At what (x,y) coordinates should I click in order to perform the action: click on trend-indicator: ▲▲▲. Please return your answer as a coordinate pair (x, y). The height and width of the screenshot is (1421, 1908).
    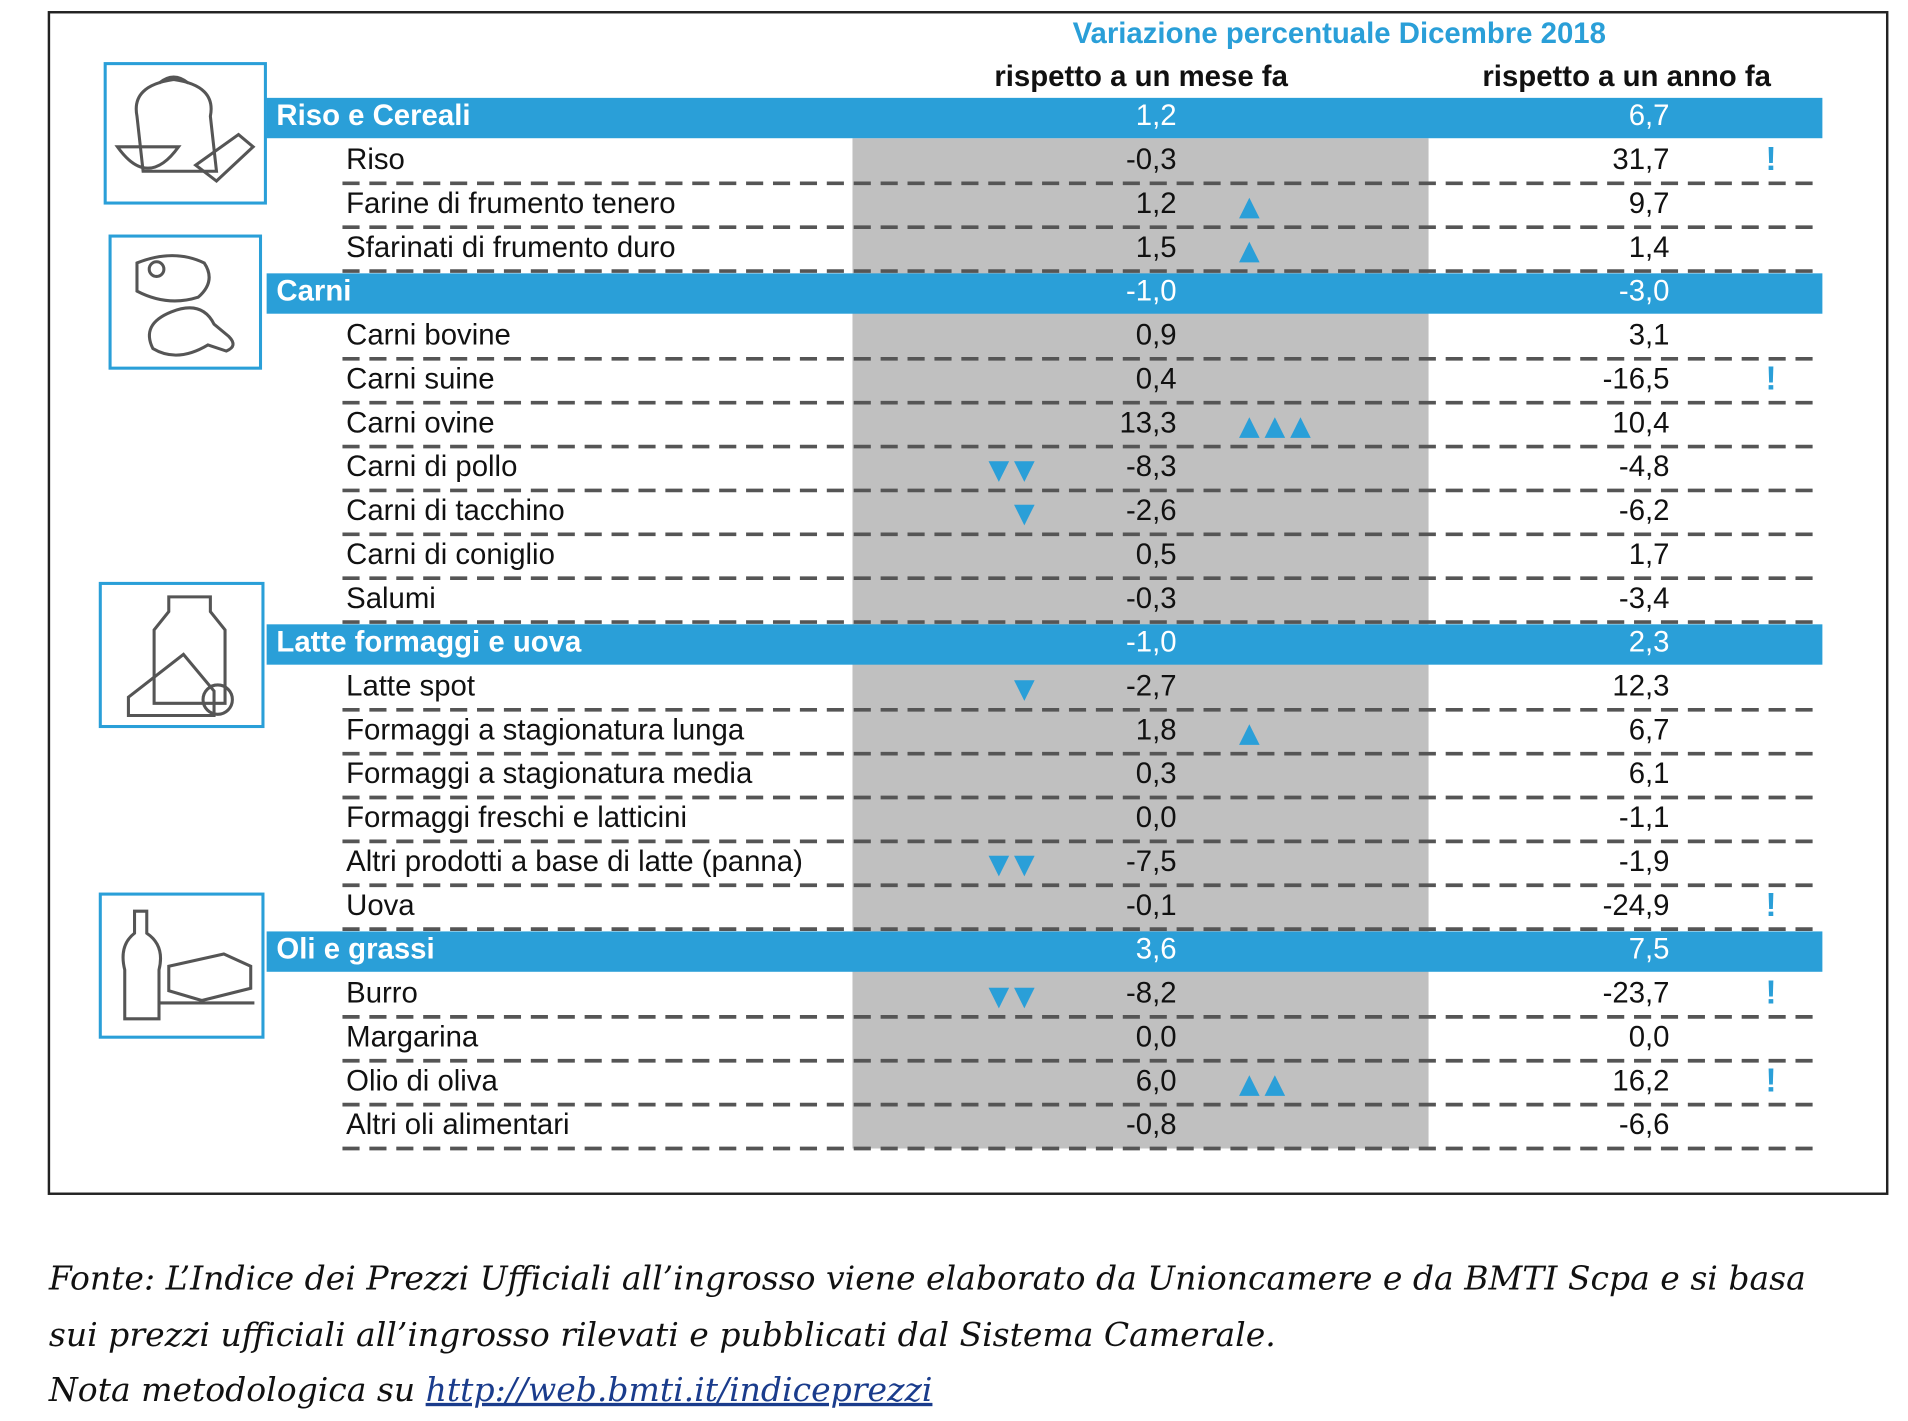
    Looking at the image, I should click on (1277, 425).